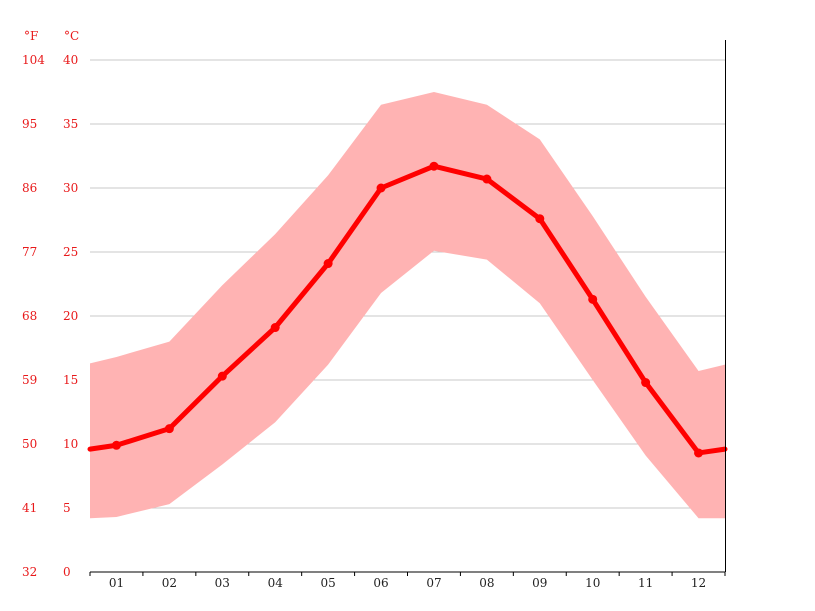 The width and height of the screenshot is (815, 611). I want to click on x-tick-label: 02, so click(169, 583).